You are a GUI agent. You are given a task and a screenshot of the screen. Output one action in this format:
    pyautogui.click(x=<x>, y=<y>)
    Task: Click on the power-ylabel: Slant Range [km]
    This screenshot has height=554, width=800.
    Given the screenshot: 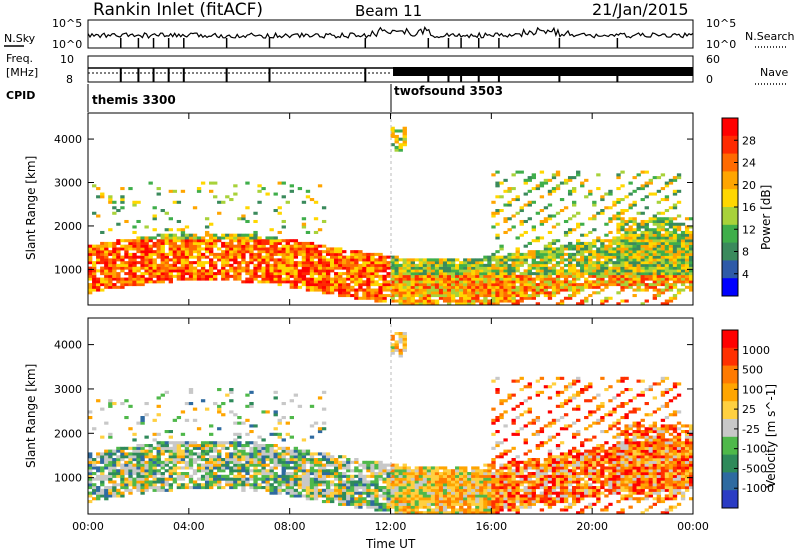 What is the action you would take?
    pyautogui.click(x=31, y=208)
    